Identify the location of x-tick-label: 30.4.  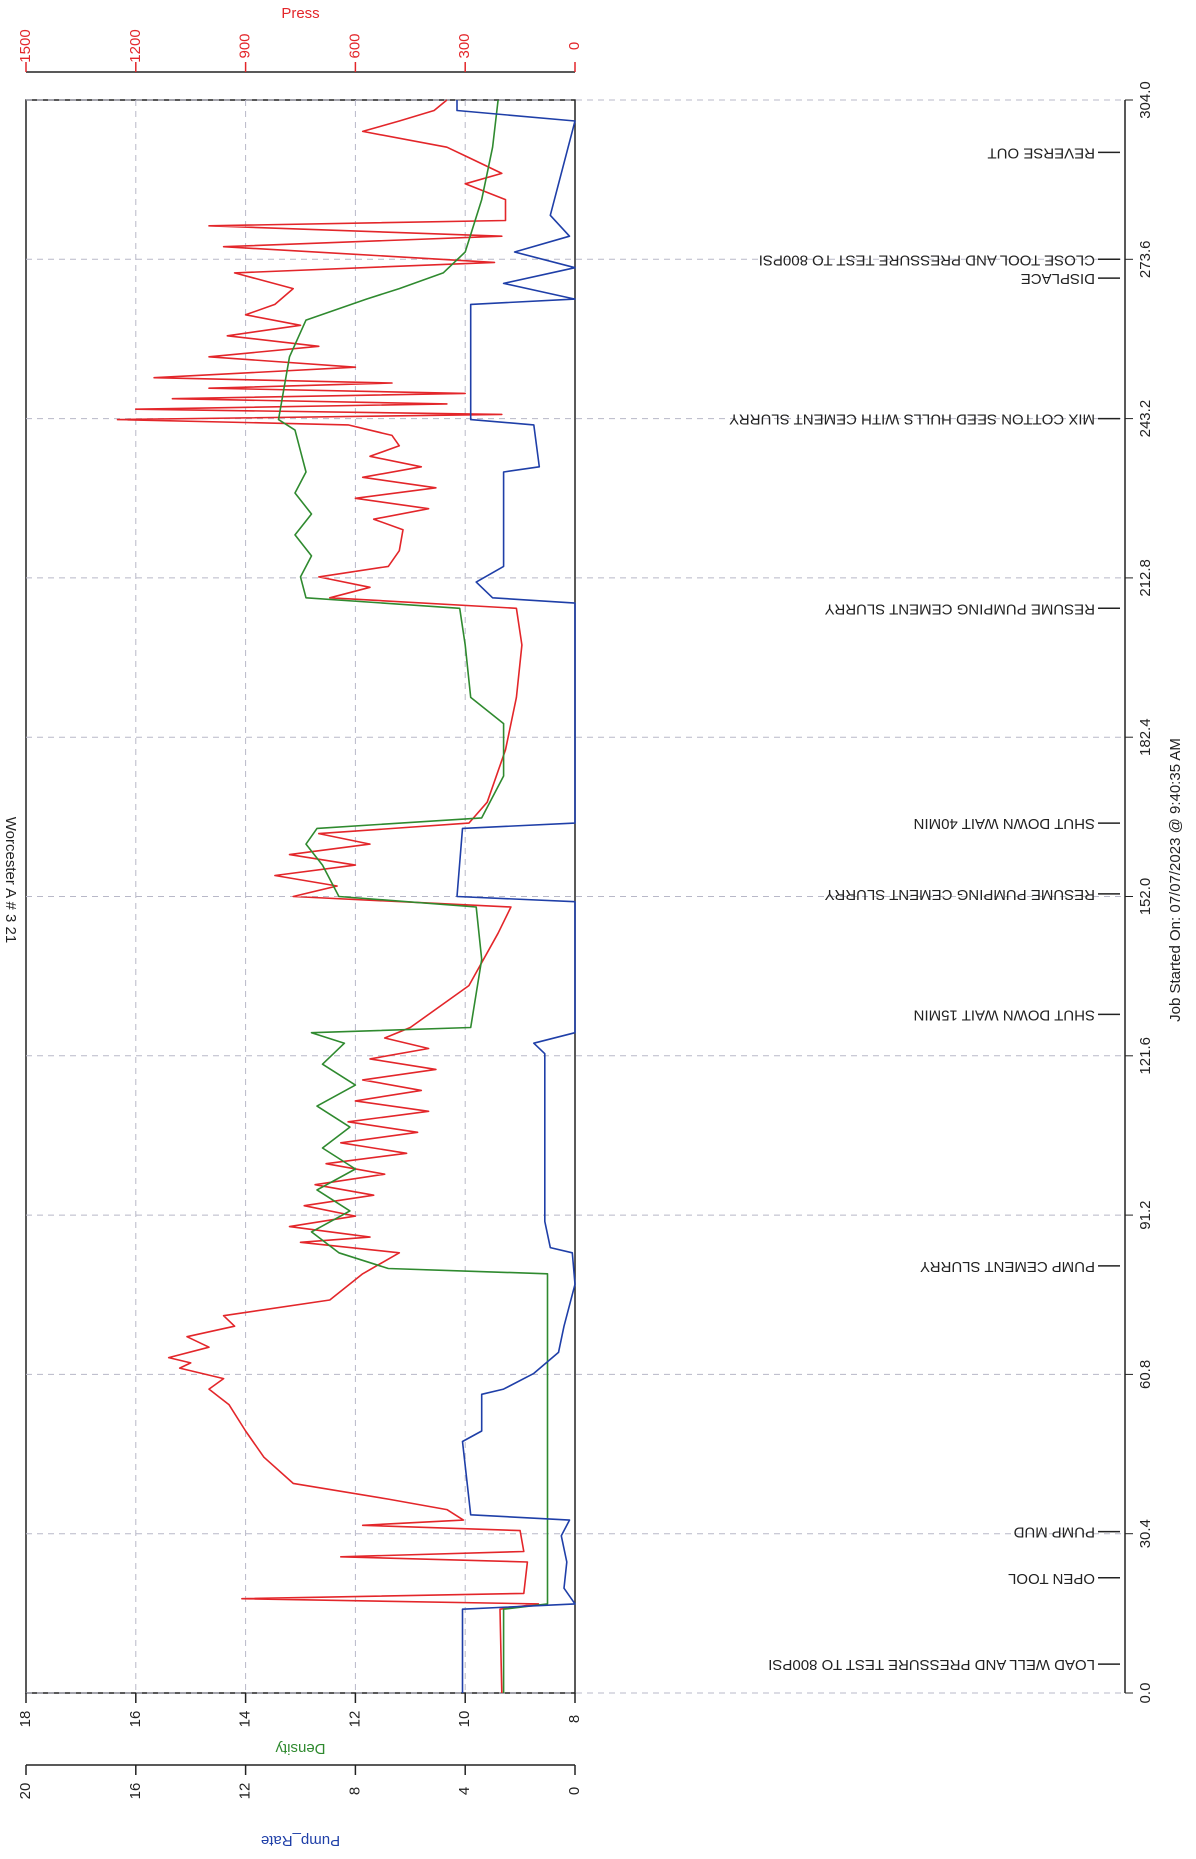
(1145, 1533).